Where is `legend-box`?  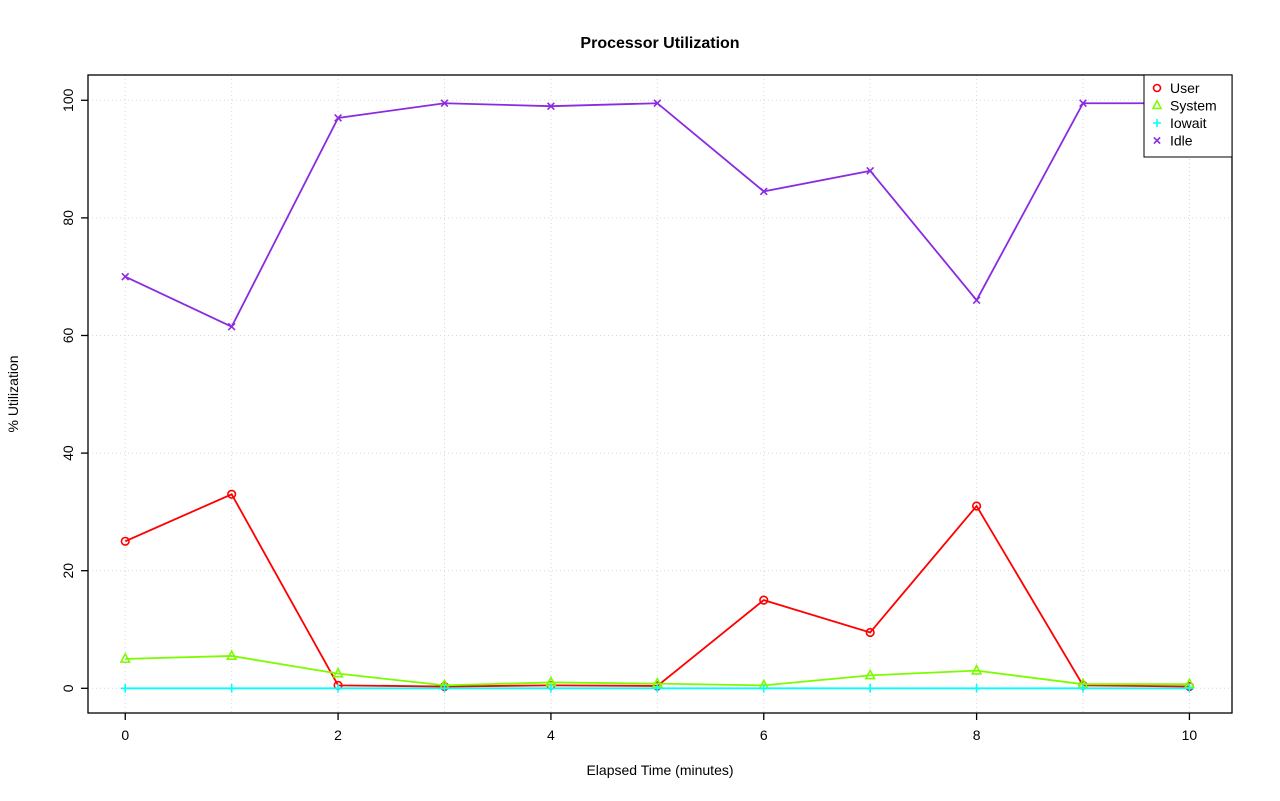
legend-box is located at coordinates (1188, 116).